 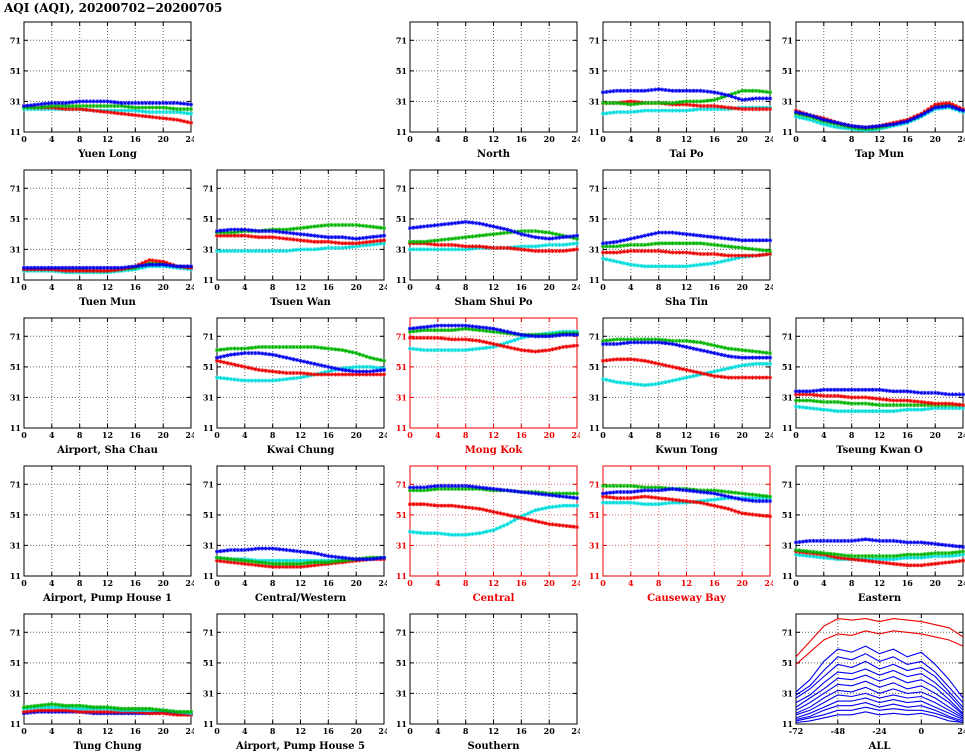 I want to click on chart-svg-tai-po: 0 4 8 12 16 20 24 11 31 51 71 Tai Po, so click(x=681, y=90).